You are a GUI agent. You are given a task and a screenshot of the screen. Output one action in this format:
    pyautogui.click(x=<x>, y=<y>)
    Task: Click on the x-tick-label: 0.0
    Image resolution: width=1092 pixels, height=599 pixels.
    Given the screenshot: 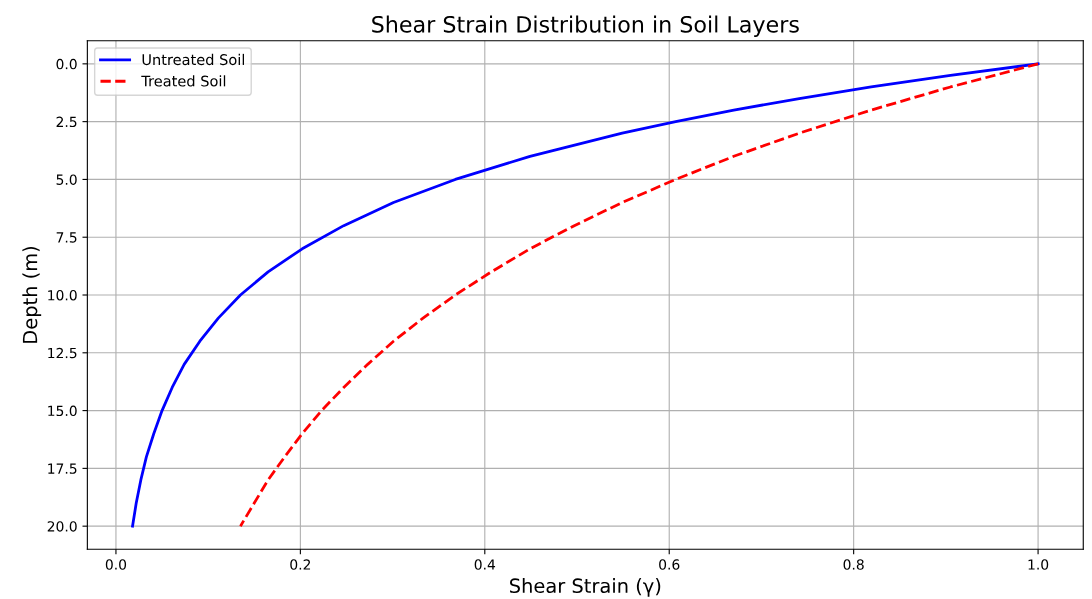 What is the action you would take?
    pyautogui.click(x=116, y=564)
    